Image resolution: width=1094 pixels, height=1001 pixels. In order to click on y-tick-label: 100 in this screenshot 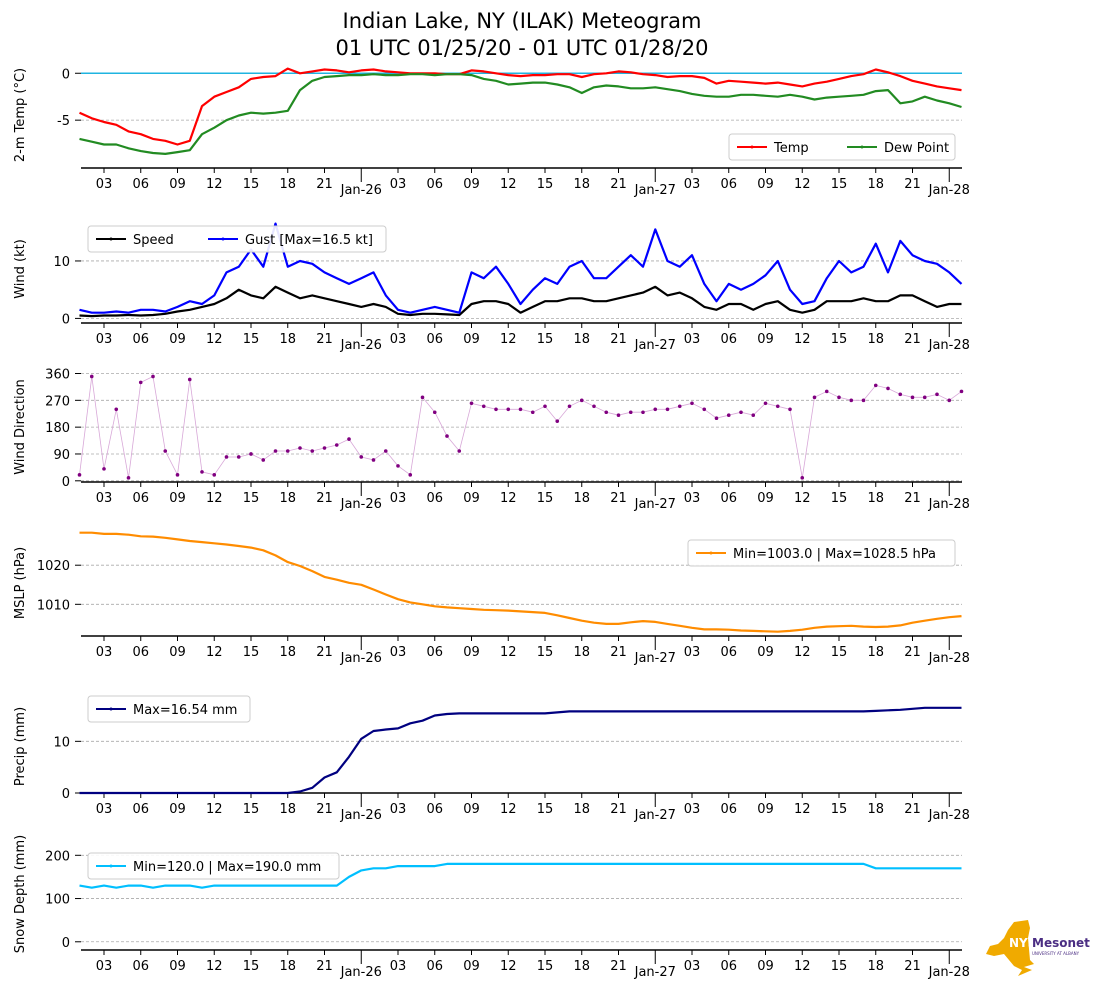, I will do `click(57, 900)`.